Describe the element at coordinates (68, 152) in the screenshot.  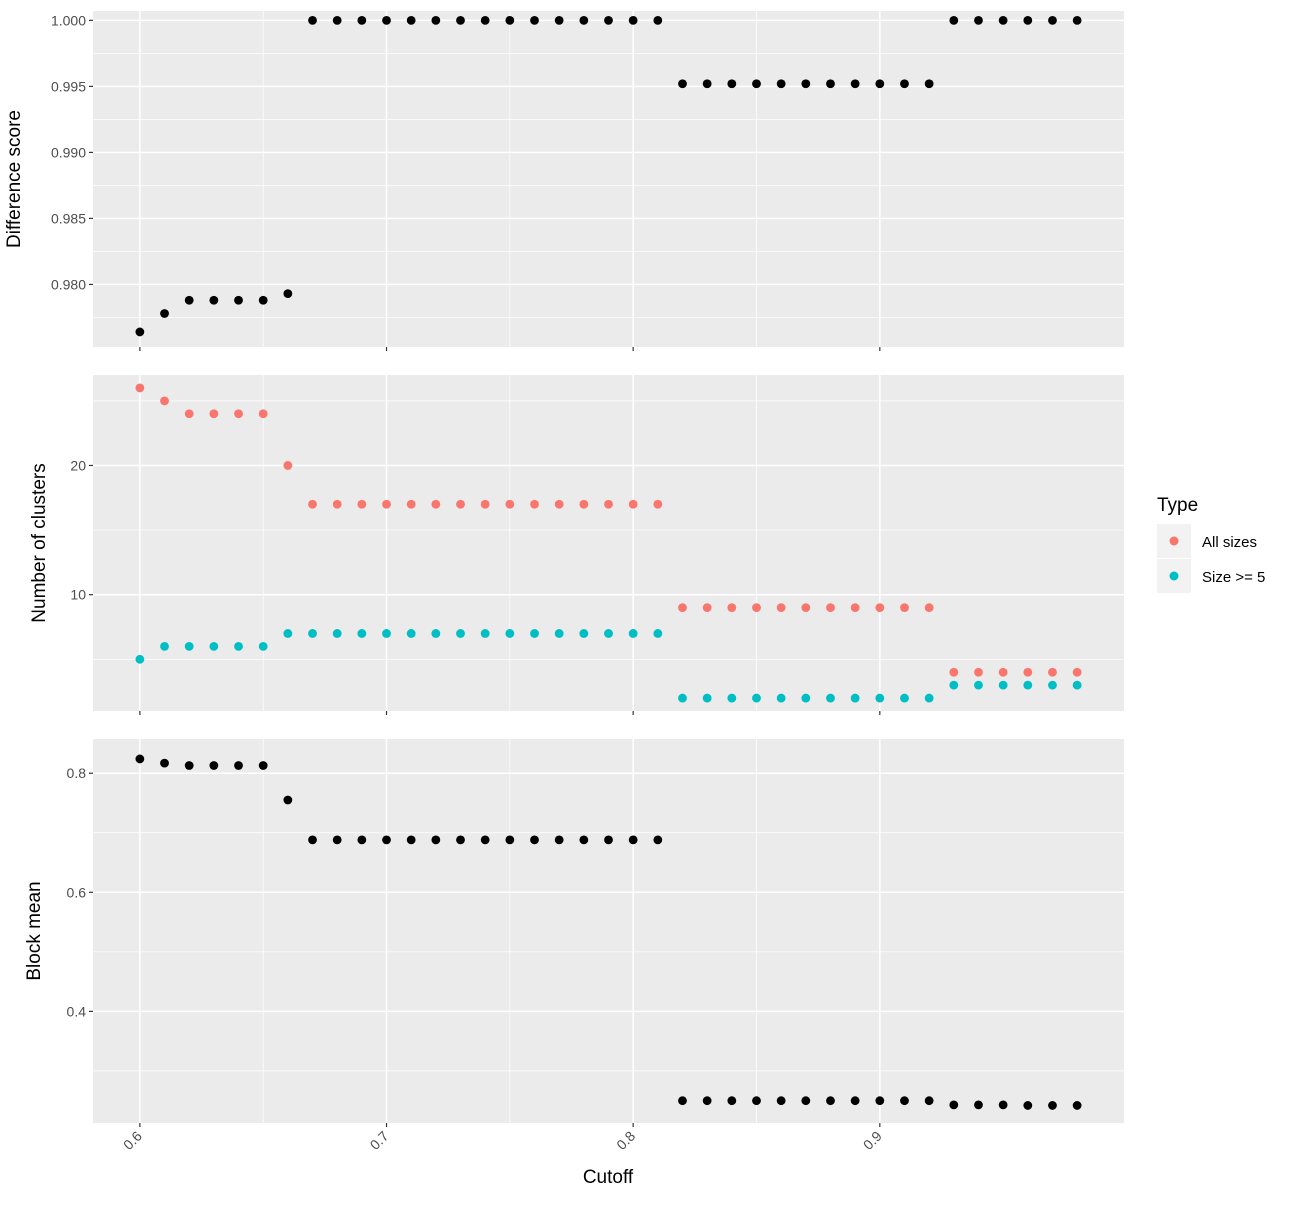
I see `y-tick-label: 0.990` at that location.